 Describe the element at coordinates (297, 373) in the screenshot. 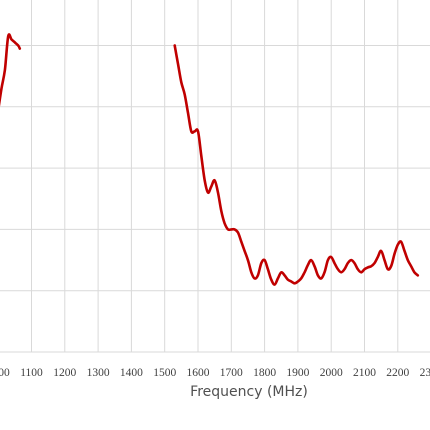

I see `x-tick-label: 1900` at that location.